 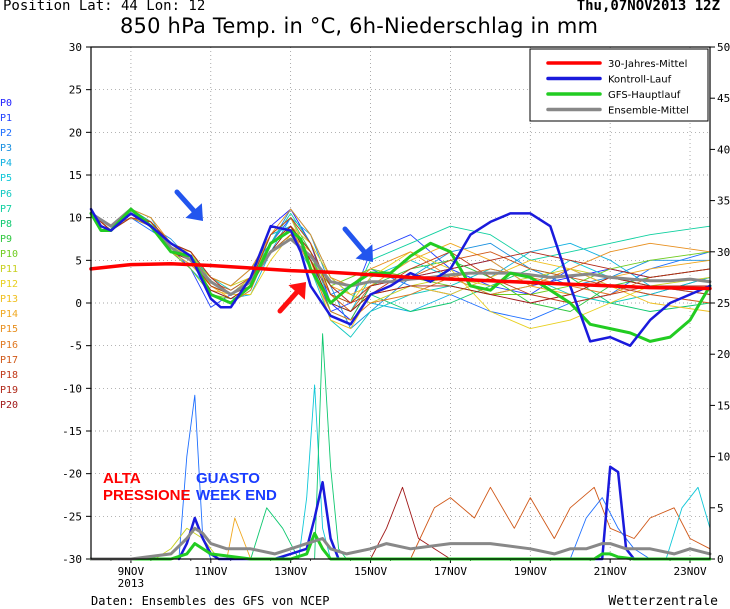 I want to click on y-left-tick-label: -25, so click(x=72, y=516).